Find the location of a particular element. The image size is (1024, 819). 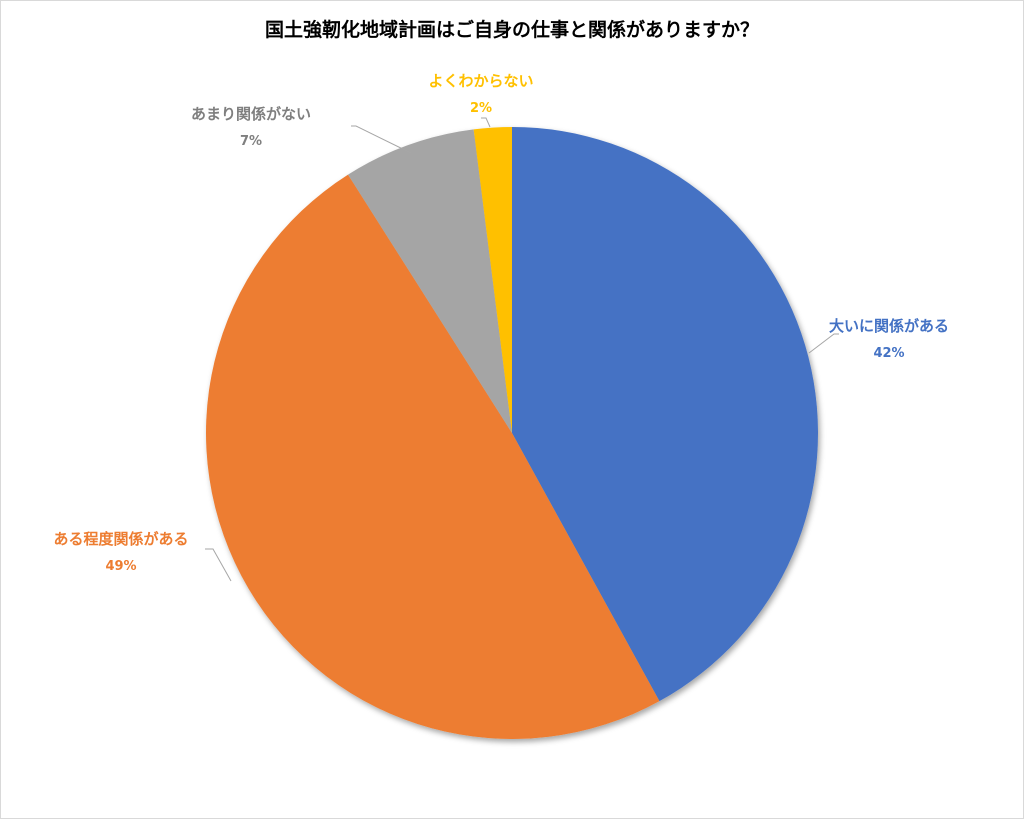

slice-value-label: 7% is located at coordinates (251, 141).